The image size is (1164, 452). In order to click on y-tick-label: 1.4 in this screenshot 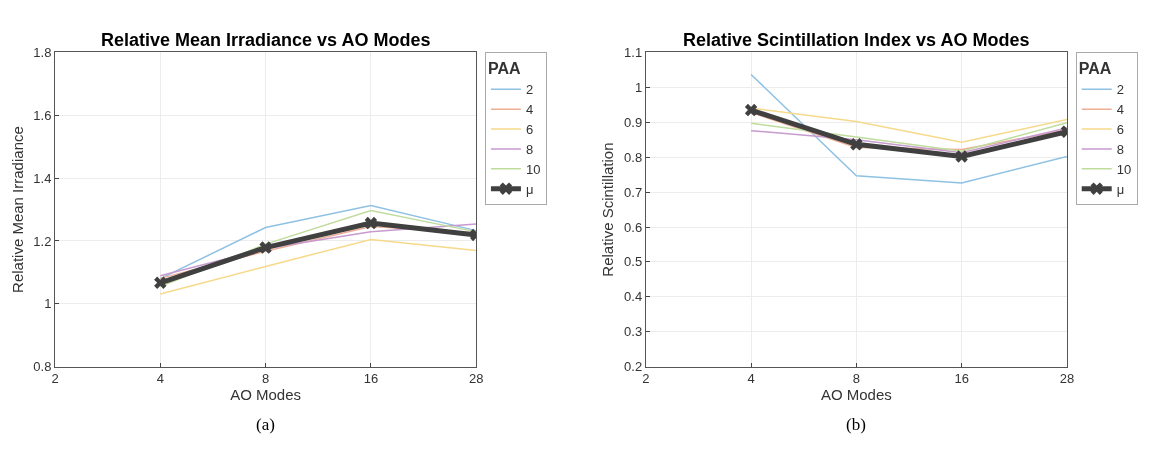, I will do `click(42, 178)`.